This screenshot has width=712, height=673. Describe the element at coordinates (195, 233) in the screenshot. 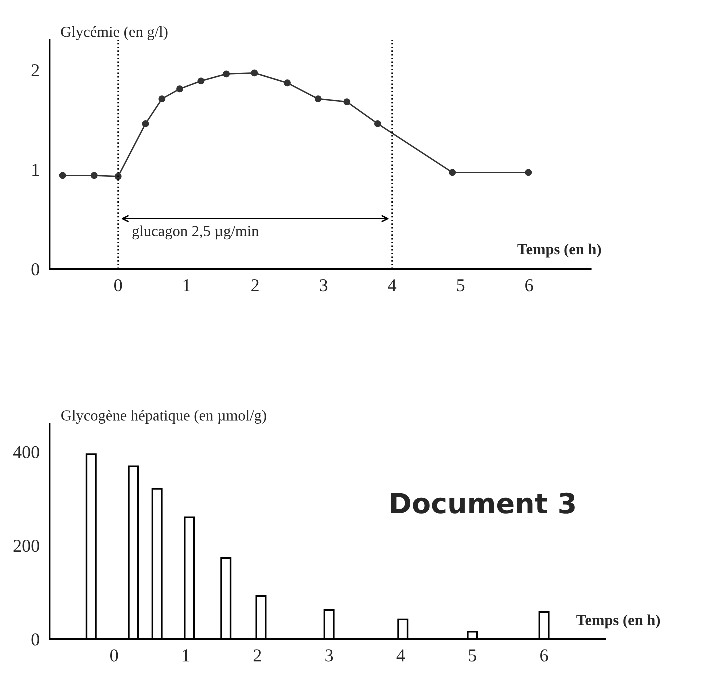

I see `annotation: glucagon 2,5 µg/min` at that location.